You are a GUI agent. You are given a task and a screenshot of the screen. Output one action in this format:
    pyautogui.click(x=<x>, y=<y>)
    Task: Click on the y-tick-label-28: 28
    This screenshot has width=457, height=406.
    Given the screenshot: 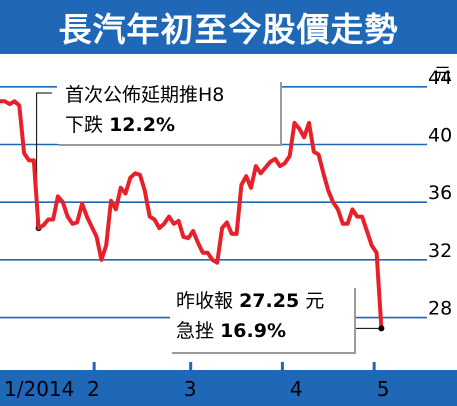 What is the action you would take?
    pyautogui.click(x=440, y=309)
    